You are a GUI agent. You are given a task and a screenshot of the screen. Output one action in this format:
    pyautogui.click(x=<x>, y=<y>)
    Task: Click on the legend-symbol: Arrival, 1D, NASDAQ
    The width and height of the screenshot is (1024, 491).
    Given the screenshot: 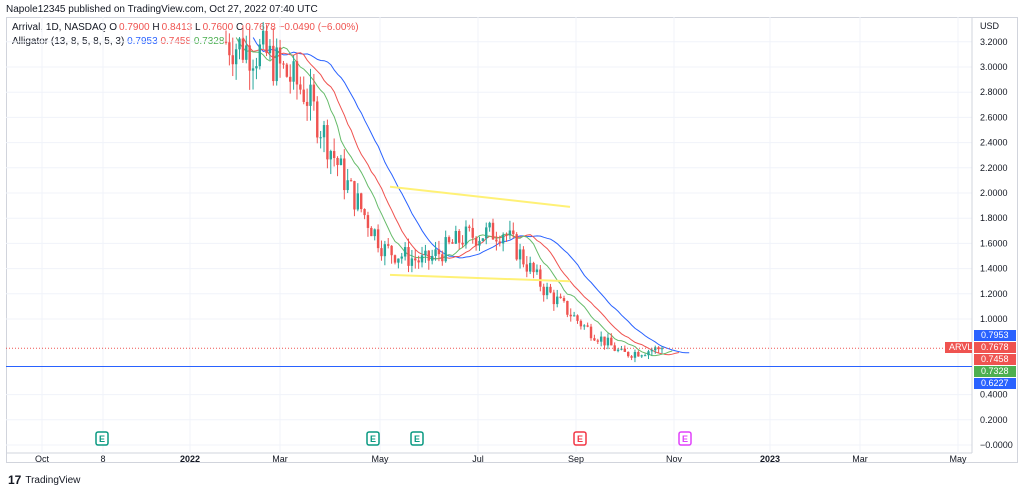 What is the action you would take?
    pyautogui.click(x=59, y=27)
    